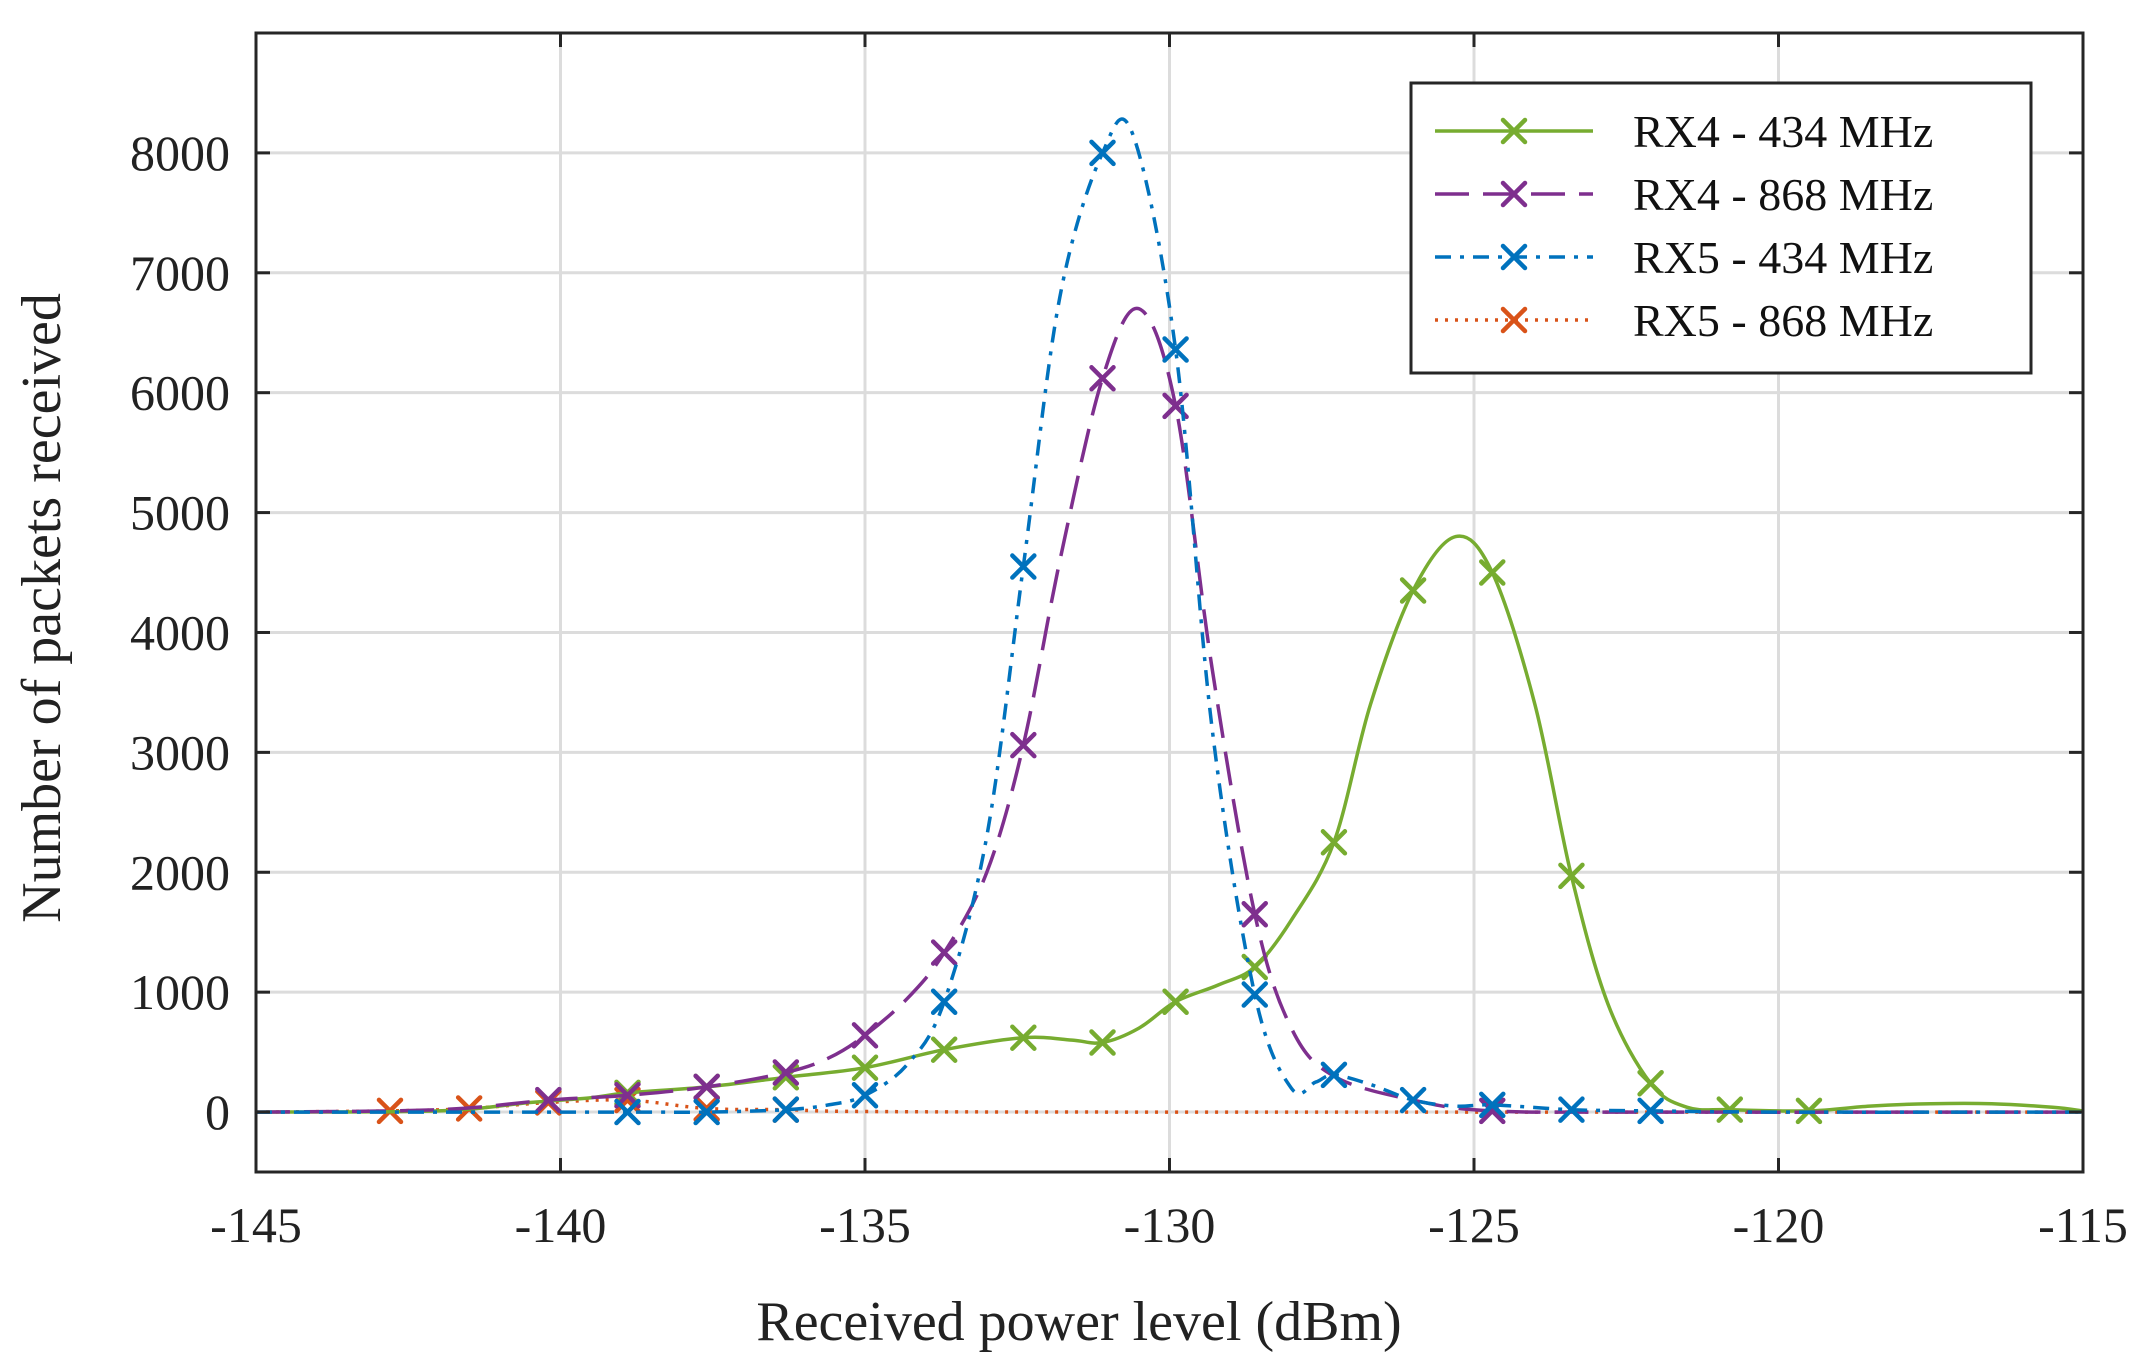  I want to click on x-tick-label: -140, so click(561, 1225).